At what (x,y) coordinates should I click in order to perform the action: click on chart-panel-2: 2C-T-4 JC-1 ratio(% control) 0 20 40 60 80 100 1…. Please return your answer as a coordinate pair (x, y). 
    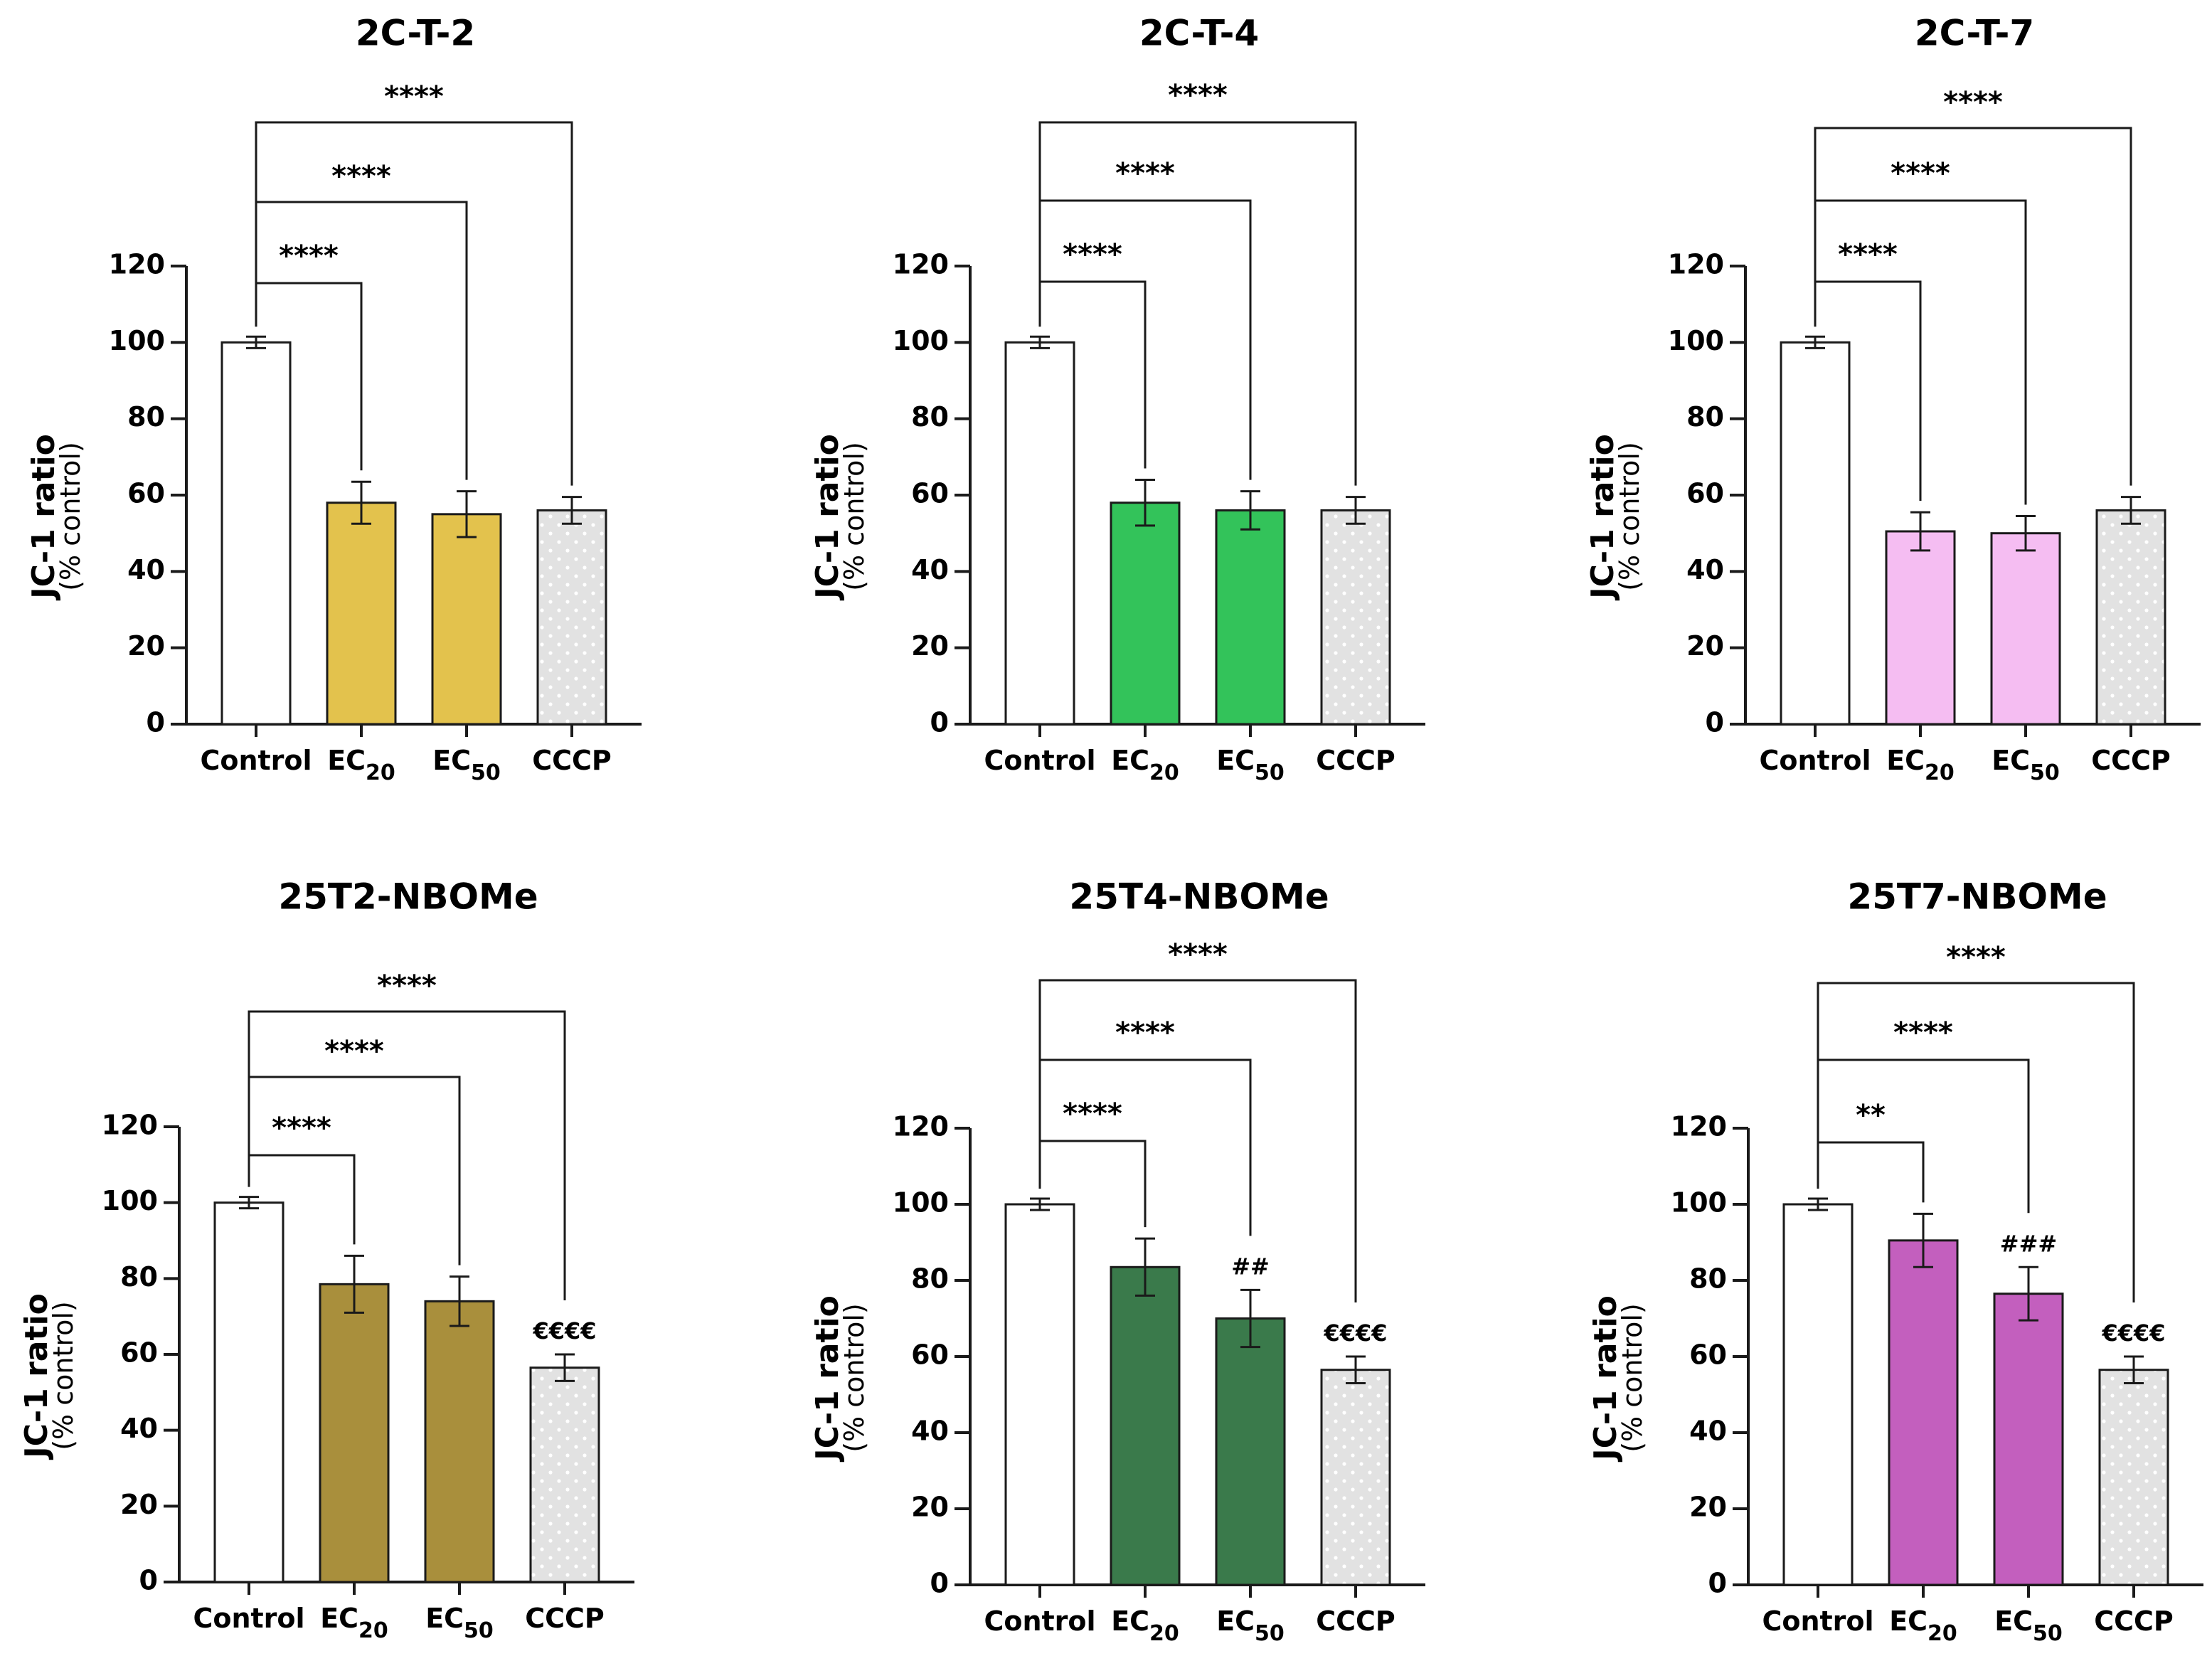
    Looking at the image, I should click on (1117, 399).